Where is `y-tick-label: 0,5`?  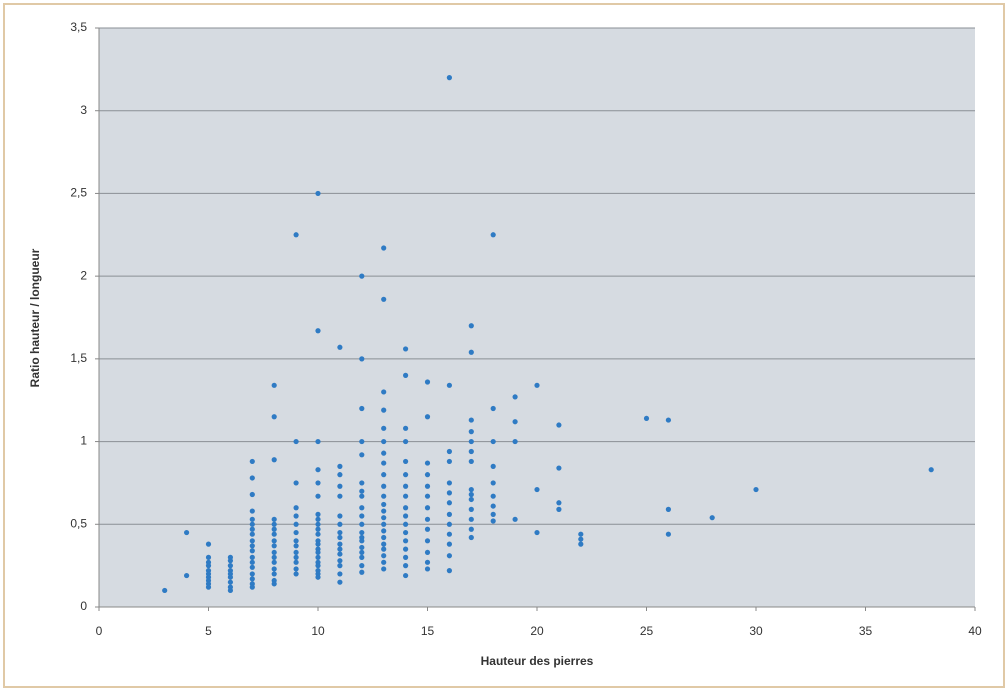 y-tick-label: 0,5 is located at coordinates (78, 523).